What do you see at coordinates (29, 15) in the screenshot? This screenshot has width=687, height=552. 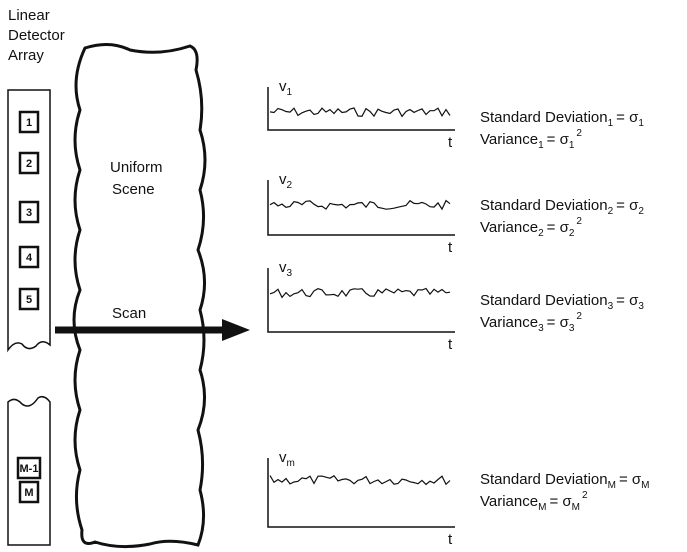 I see `array-label: Linear` at bounding box center [29, 15].